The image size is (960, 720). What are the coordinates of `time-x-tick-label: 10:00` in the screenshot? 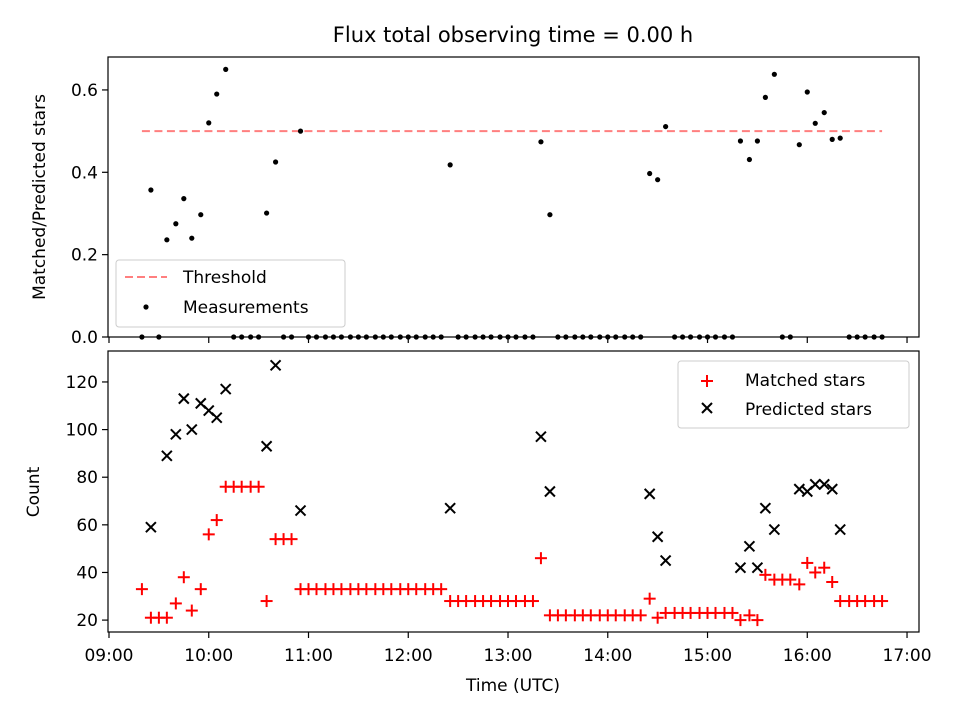 It's located at (208, 656).